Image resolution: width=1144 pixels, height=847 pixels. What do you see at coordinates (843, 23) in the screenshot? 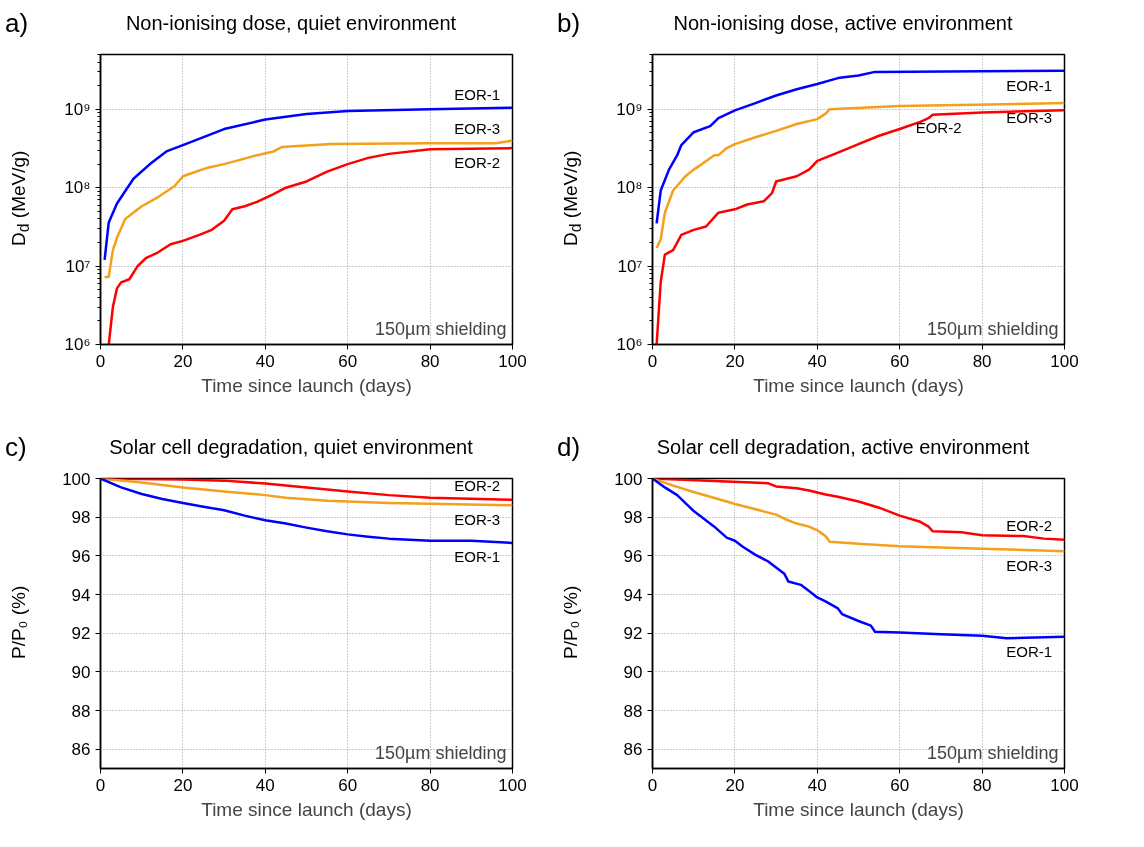
I see `chart-title: Non-ionising dose, active environment` at bounding box center [843, 23].